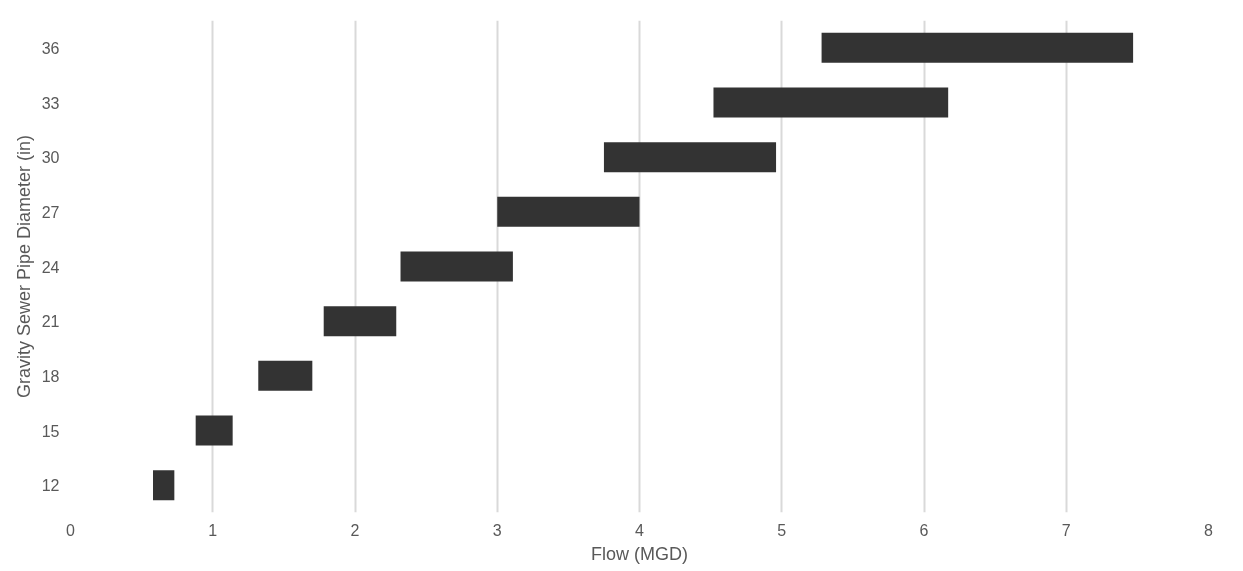  Describe the element at coordinates (213, 530) in the screenshot. I see `x-tick-label: 1` at that location.